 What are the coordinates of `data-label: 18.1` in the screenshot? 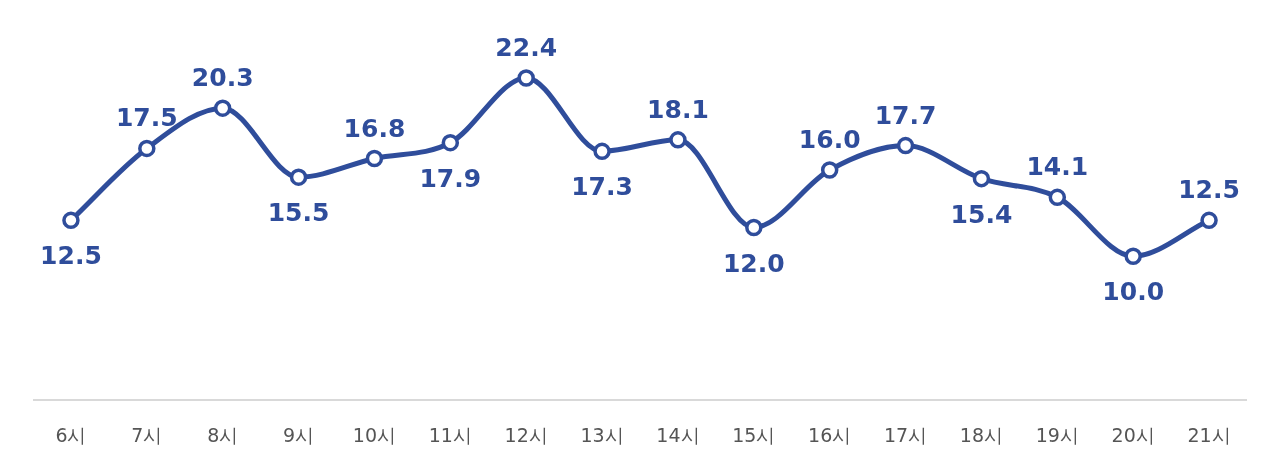 It's located at (678, 109).